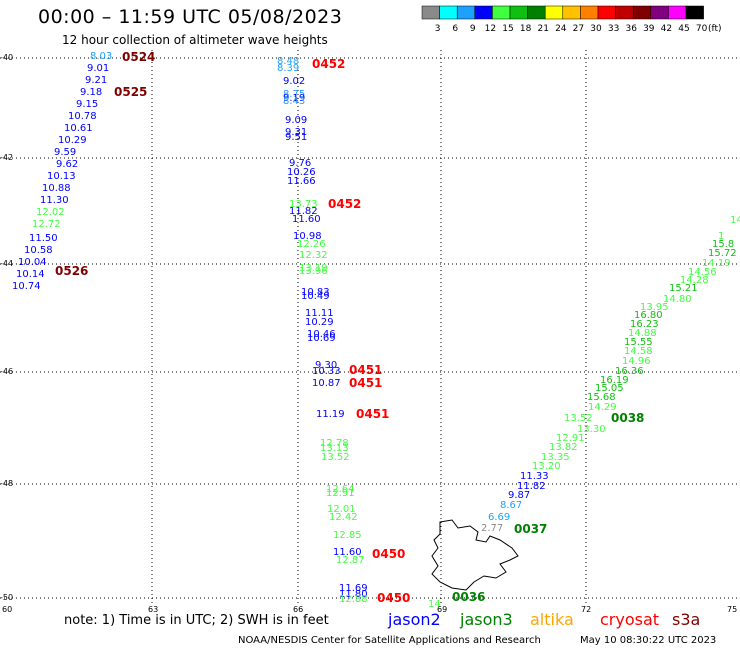 The width and height of the screenshot is (740, 650). Describe the element at coordinates (321, 334) in the screenshot. I see `wave-height-value: 10.46` at that location.